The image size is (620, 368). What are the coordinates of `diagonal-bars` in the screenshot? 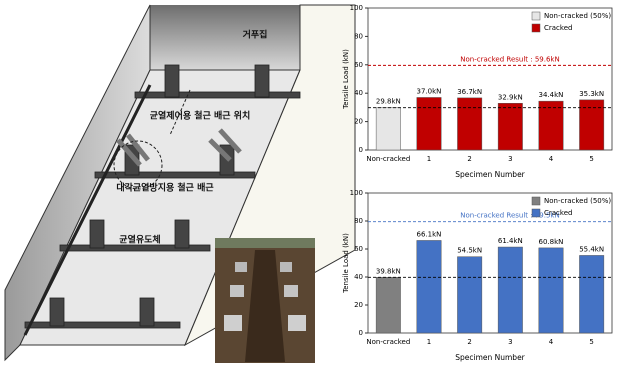 It's located at (179, 147).